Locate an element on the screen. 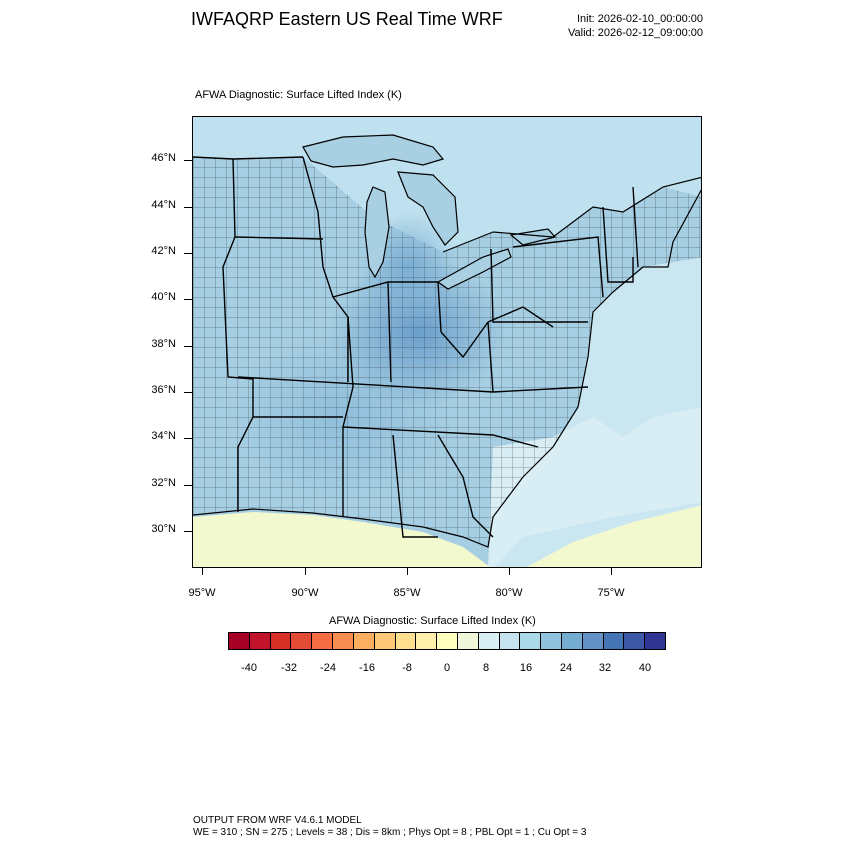 The height and width of the screenshot is (850, 850). lat-label-30n: 30°N is located at coordinates (163, 529).